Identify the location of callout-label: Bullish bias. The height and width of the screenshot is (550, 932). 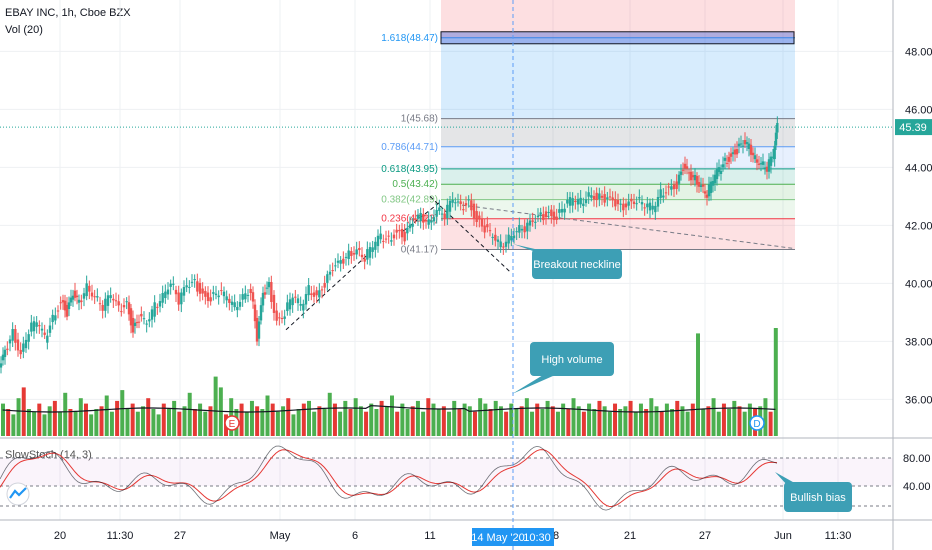
(818, 498).